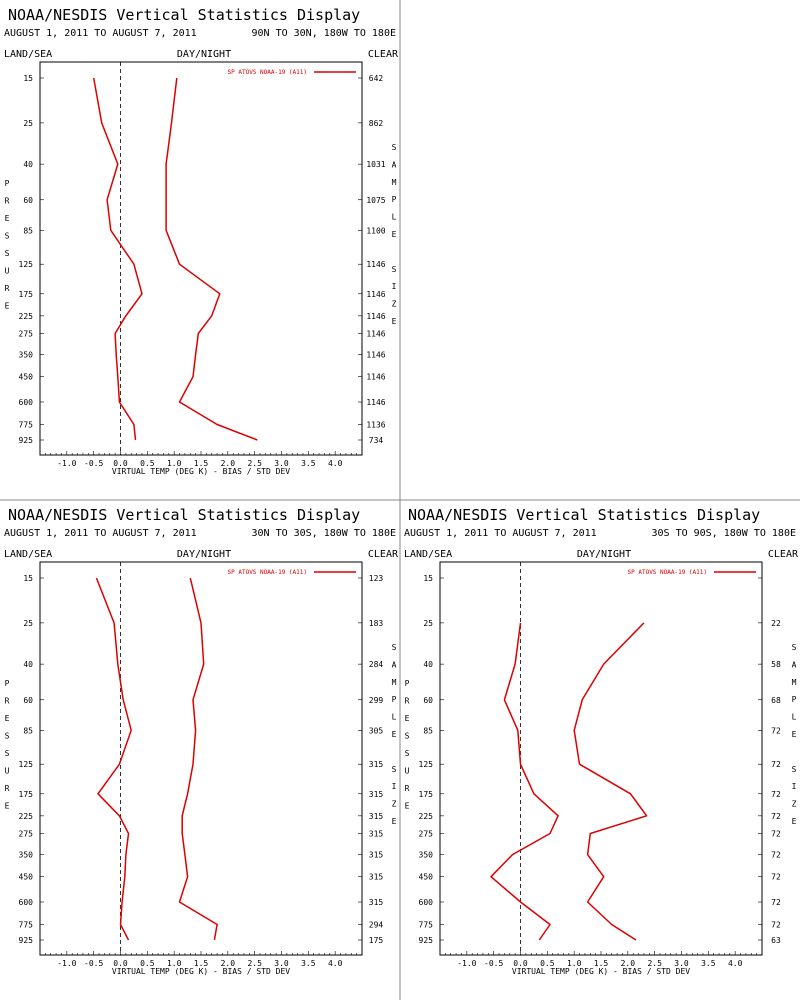  Describe the element at coordinates (604, 554) in the screenshot. I see `day-night-label: DAY/NIGHT` at that location.